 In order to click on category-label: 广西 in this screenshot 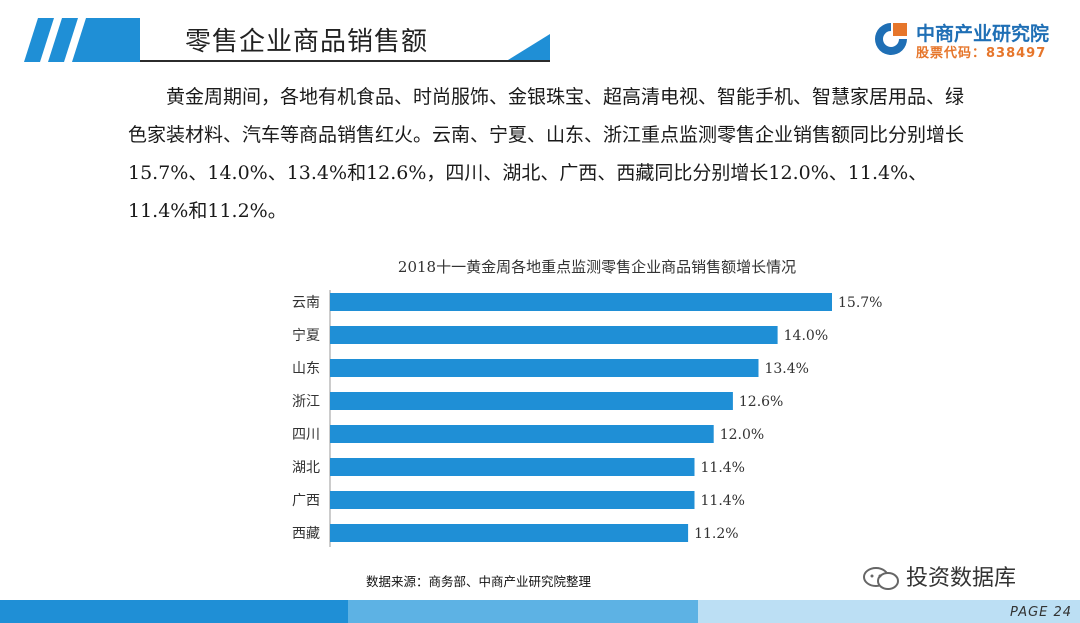, I will do `click(306, 501)`.